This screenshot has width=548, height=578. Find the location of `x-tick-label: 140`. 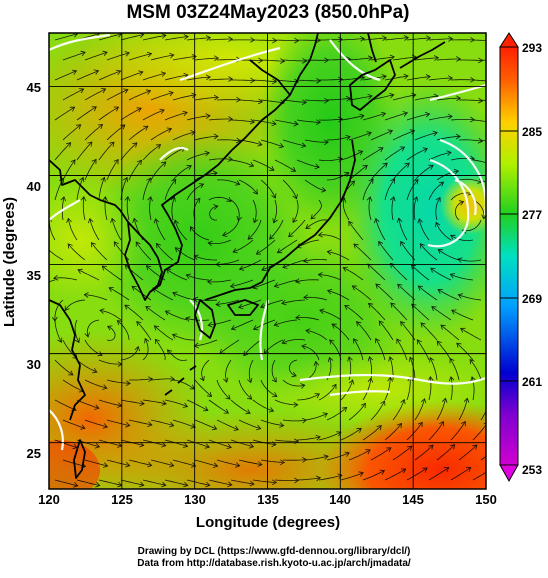

x-tick-label: 140 is located at coordinates (340, 499).